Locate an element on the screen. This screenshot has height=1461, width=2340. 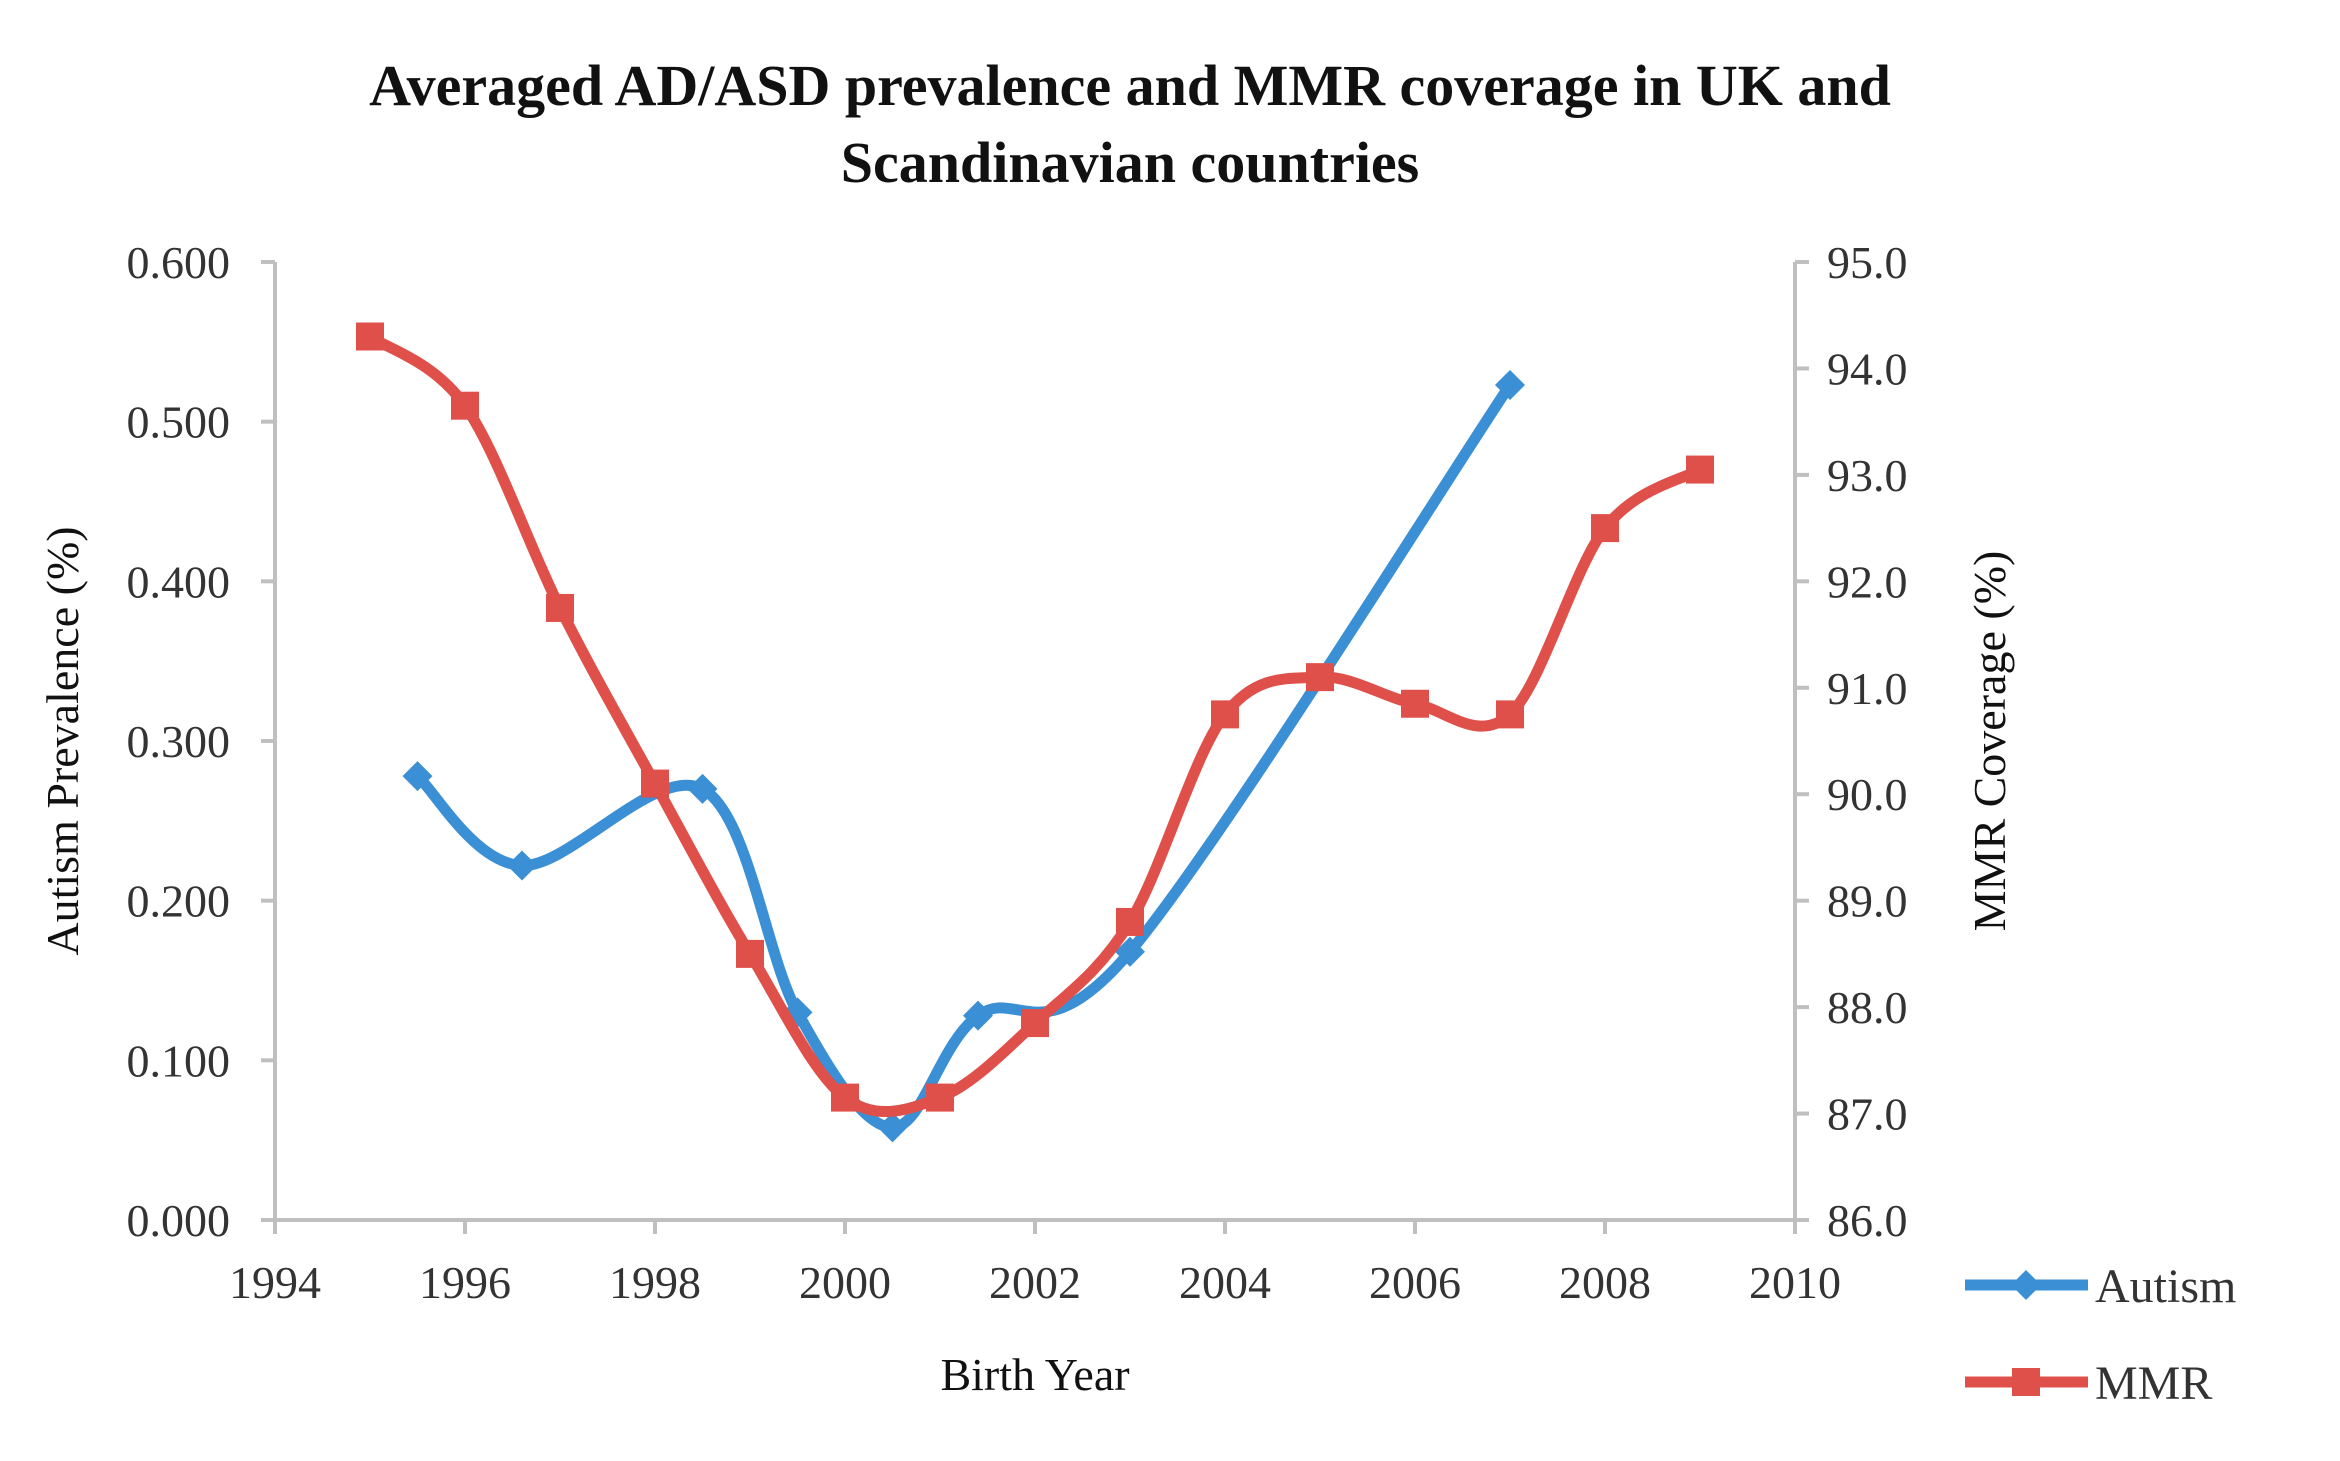
x-tick-label: 2000 is located at coordinates (845, 1282).